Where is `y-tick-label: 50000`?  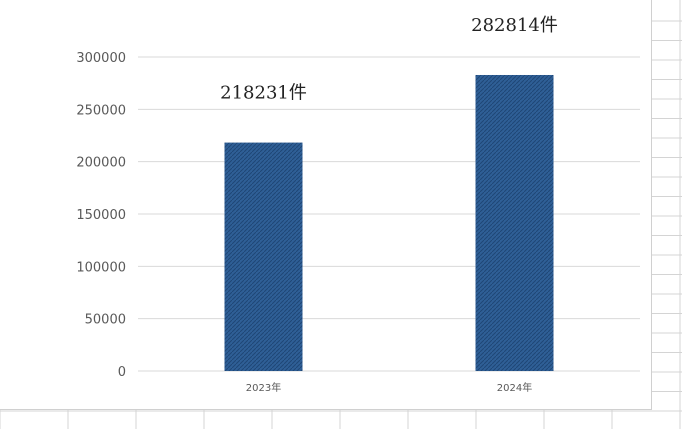
y-tick-label: 50000 is located at coordinates (105, 320).